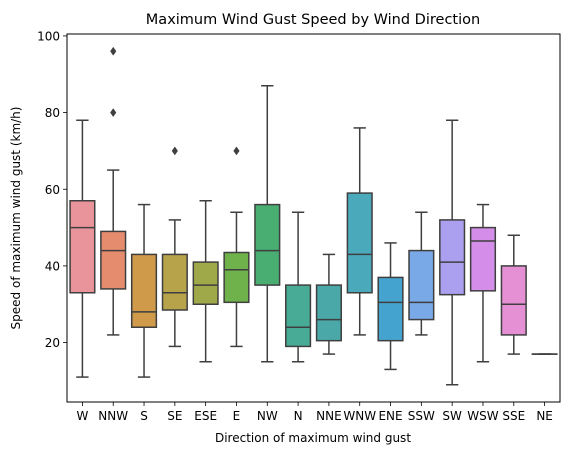 The image size is (571, 459). I want to click on x-tick-label: NNW, so click(113, 416).